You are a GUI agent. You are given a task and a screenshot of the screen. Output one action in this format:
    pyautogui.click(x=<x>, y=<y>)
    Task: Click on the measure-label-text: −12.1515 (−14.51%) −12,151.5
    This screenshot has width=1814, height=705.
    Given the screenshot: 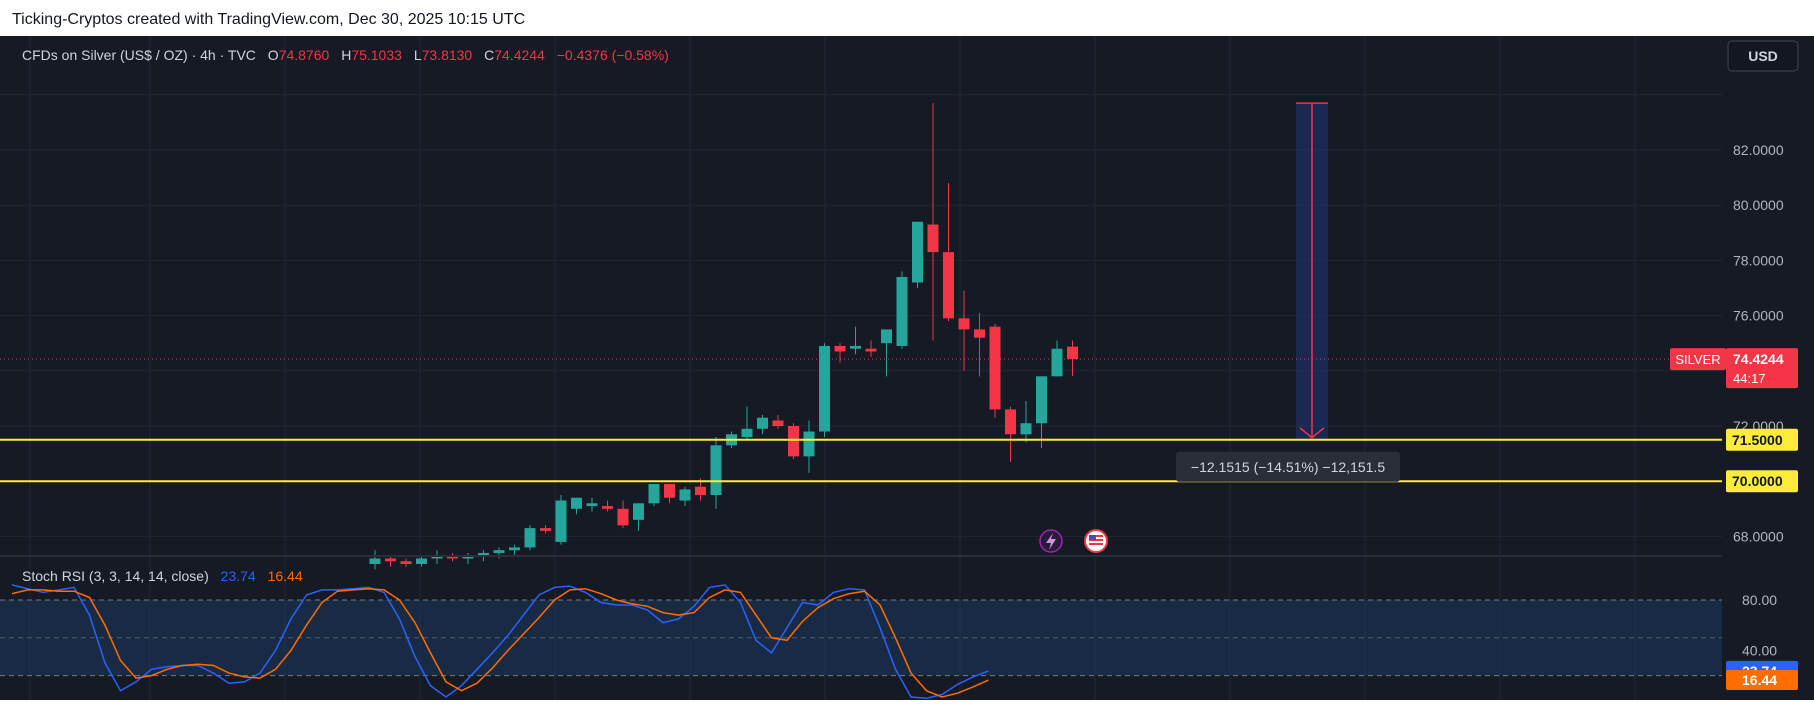 What is the action you would take?
    pyautogui.click(x=1288, y=467)
    